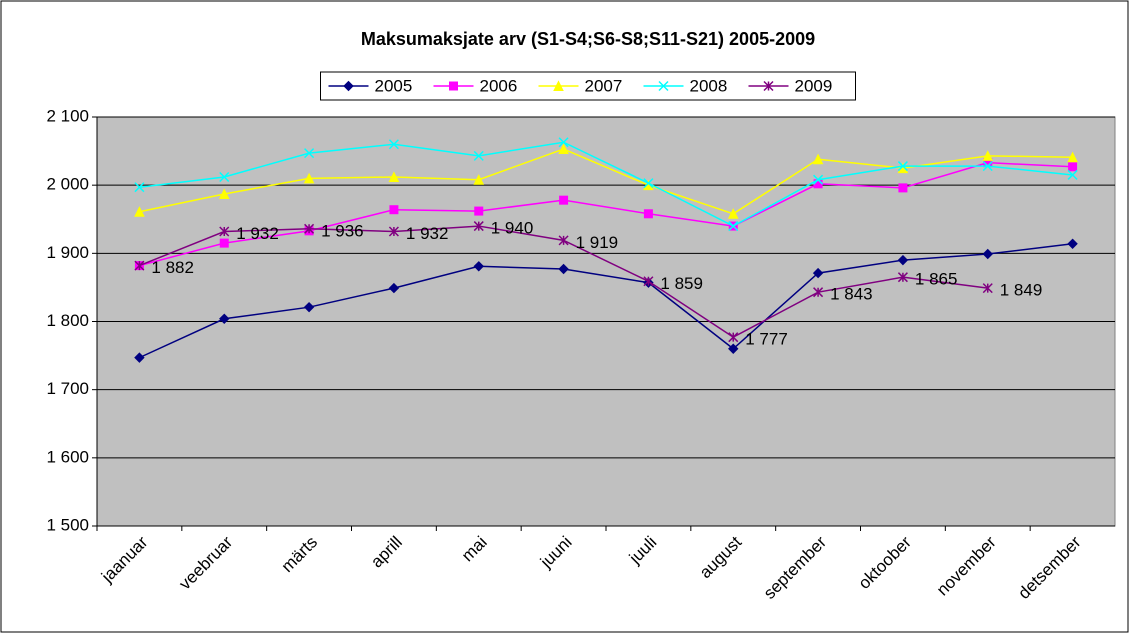 This screenshot has height=634, width=1130. What do you see at coordinates (67, 524) in the screenshot?
I see `y-tick-label: 1 500` at bounding box center [67, 524].